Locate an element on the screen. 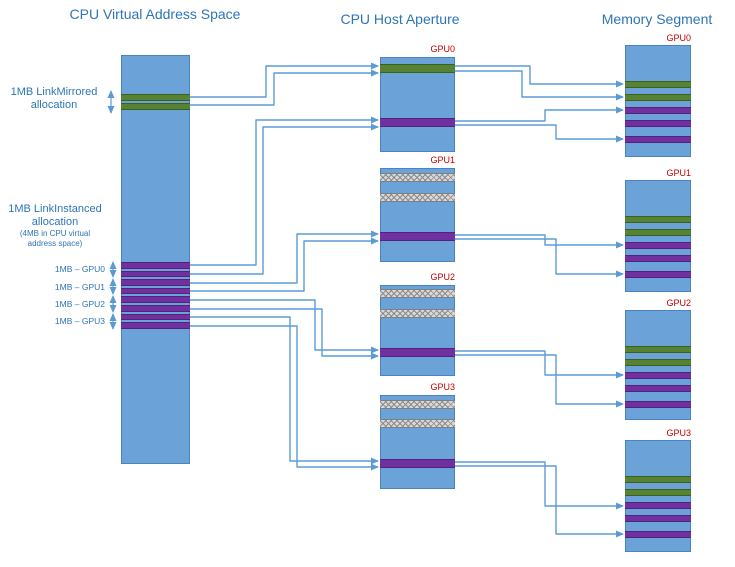  label-1mb-gpu3: 1MB – GPU3 is located at coordinates (79, 321).